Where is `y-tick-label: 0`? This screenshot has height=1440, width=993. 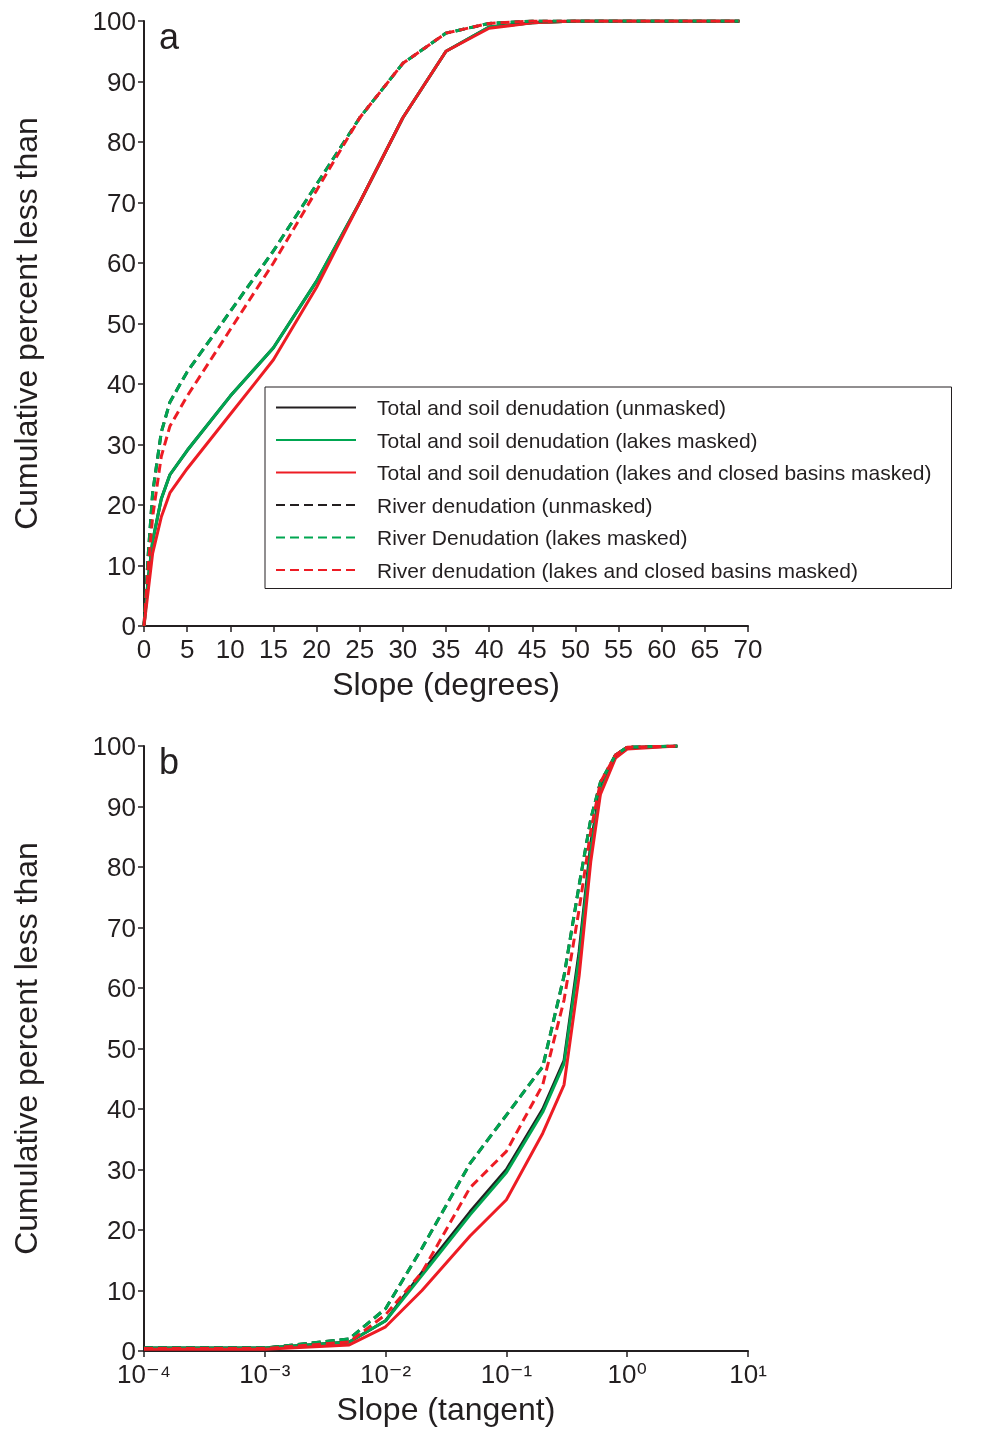
y-tick-label: 0 is located at coordinates (128, 626).